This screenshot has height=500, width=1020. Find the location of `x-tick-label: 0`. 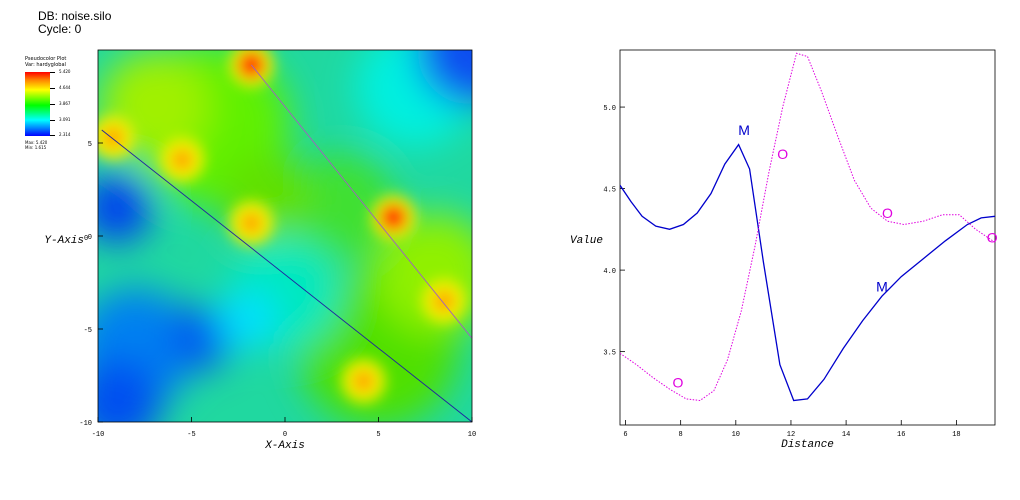

x-tick-label: 0 is located at coordinates (285, 435).